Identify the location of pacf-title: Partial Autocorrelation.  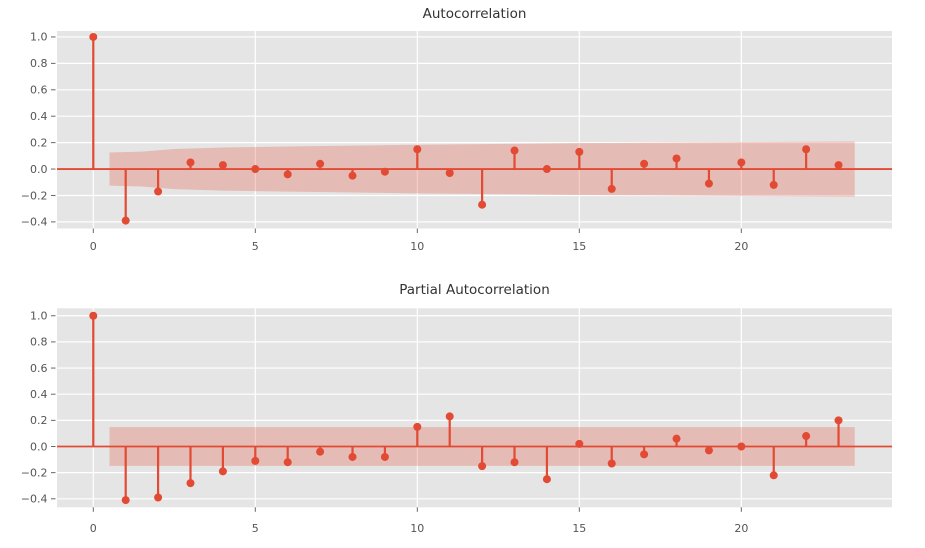
(474, 290).